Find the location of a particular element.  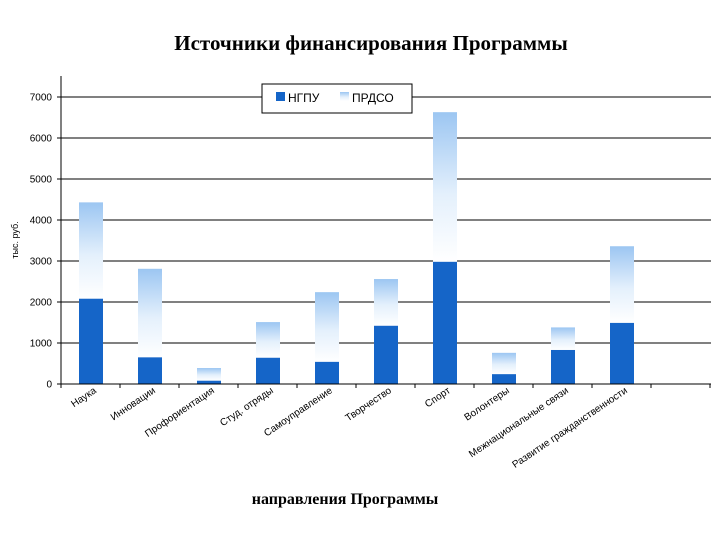

legend: НГПУ ПРДСО is located at coordinates (337, 98).